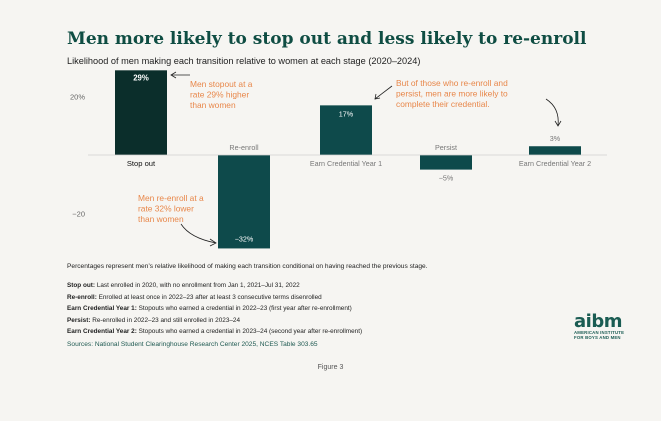 This screenshot has height=421, width=661. I want to click on logo-mark: aibm, so click(598, 321).